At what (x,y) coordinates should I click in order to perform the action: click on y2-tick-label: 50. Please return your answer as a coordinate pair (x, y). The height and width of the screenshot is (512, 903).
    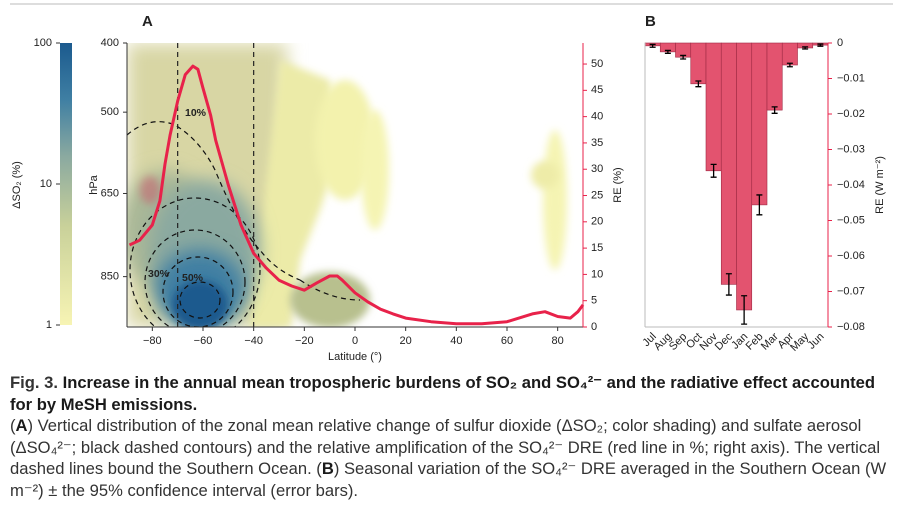
    Looking at the image, I should click on (597, 64).